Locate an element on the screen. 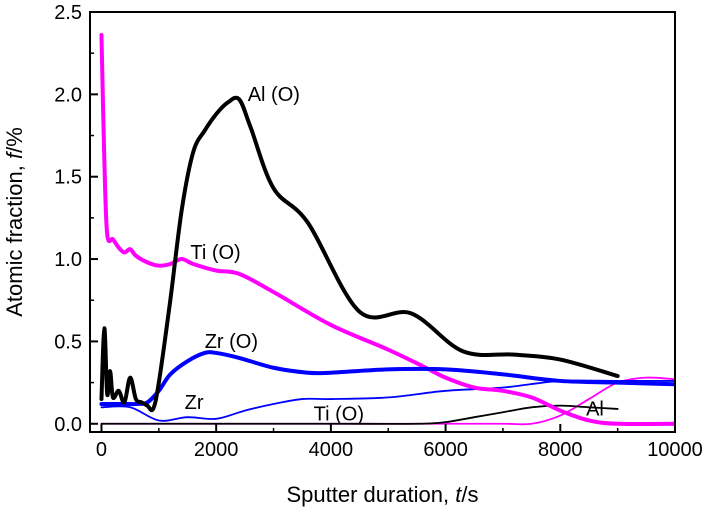  y-tick-label: 0.5 is located at coordinates (68, 342).